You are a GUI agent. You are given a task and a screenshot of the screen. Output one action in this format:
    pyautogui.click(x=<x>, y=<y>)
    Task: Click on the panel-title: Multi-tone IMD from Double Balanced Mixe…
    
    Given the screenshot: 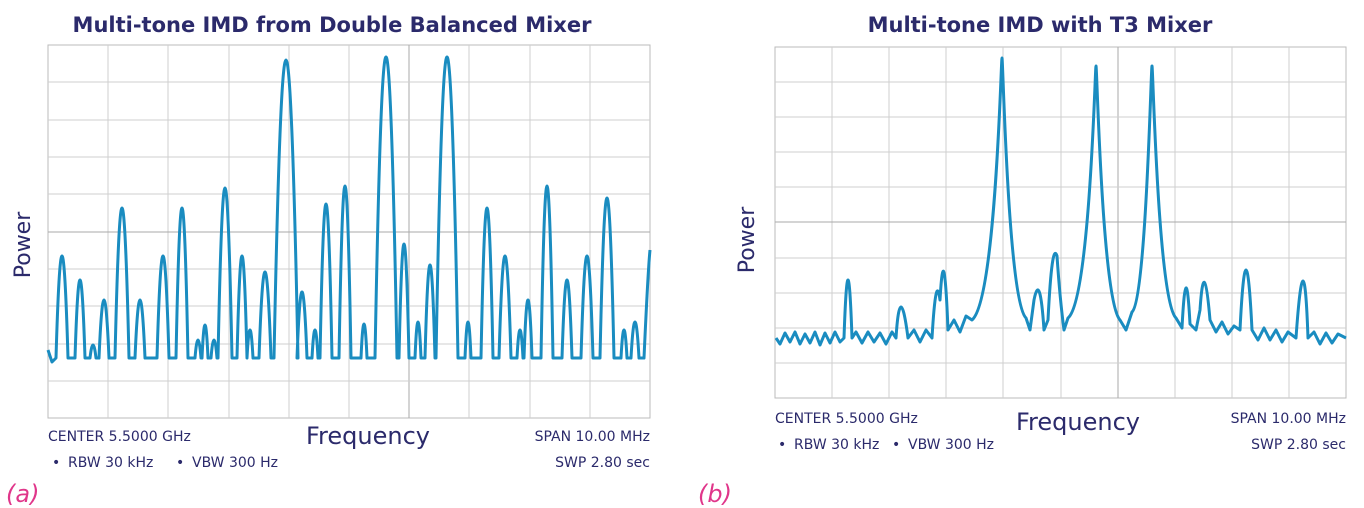 What is the action you would take?
    pyautogui.click(x=333, y=25)
    